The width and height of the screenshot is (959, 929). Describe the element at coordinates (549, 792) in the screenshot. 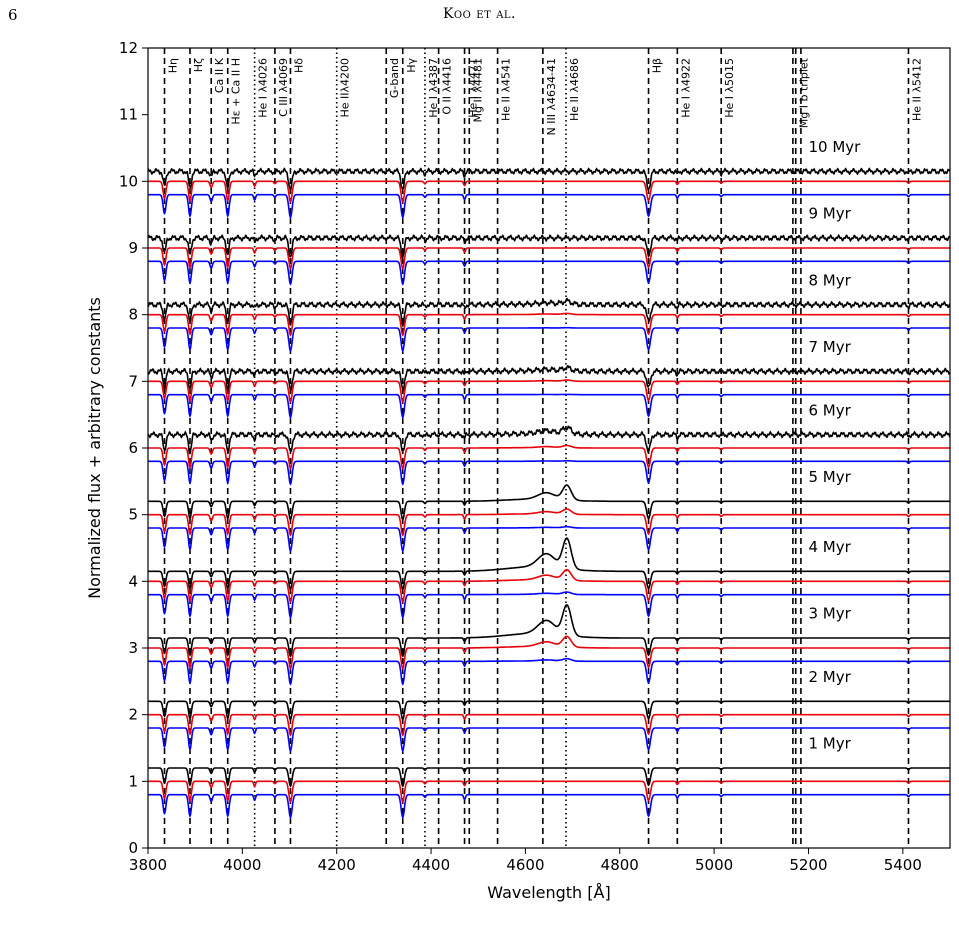

I see `spectrum-age1-s1` at that location.